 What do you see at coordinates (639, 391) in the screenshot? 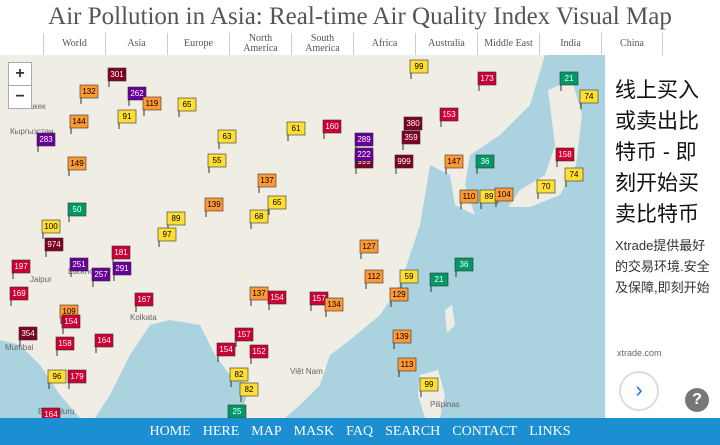
I see `ad-button: ›` at bounding box center [639, 391].